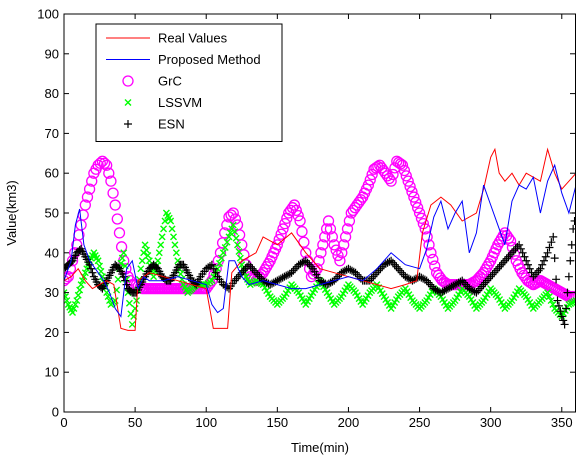 Image resolution: width=576 pixels, height=460 pixels. What do you see at coordinates (52, 213) in the screenshot?
I see `y-tick-label: 50` at bounding box center [52, 213].